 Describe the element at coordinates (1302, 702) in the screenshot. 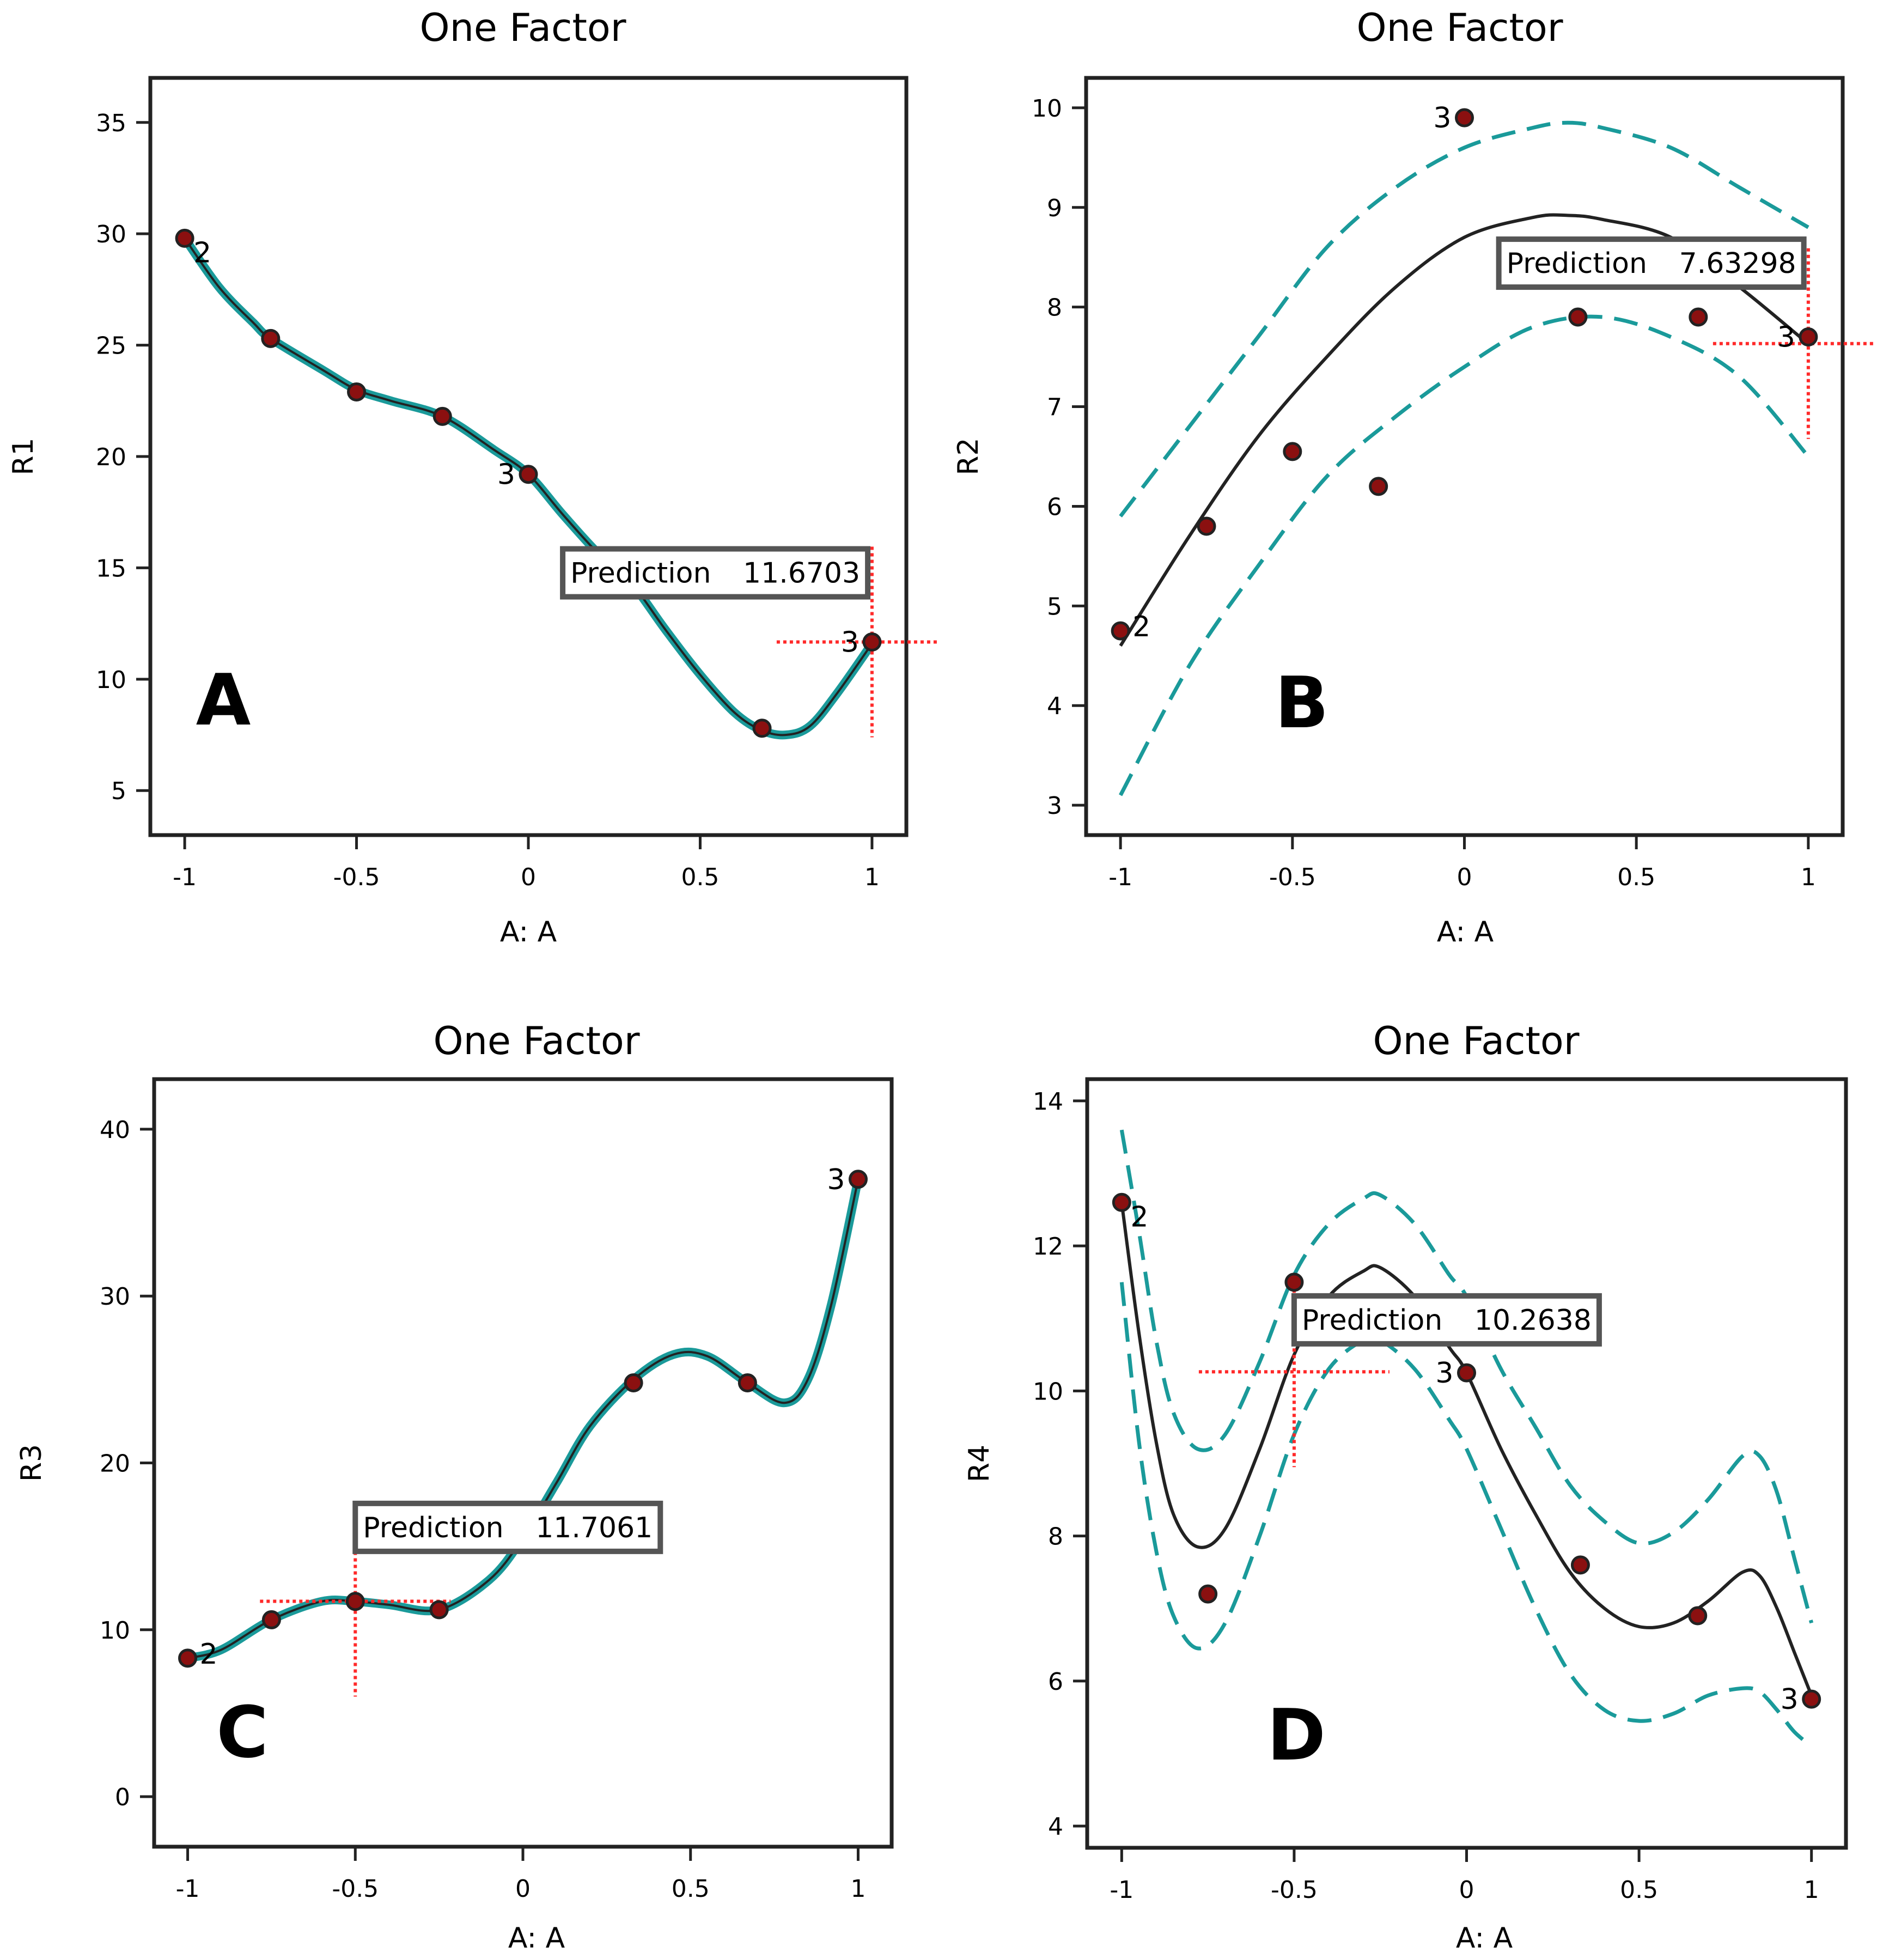

I see `panel-letter: B` at that location.